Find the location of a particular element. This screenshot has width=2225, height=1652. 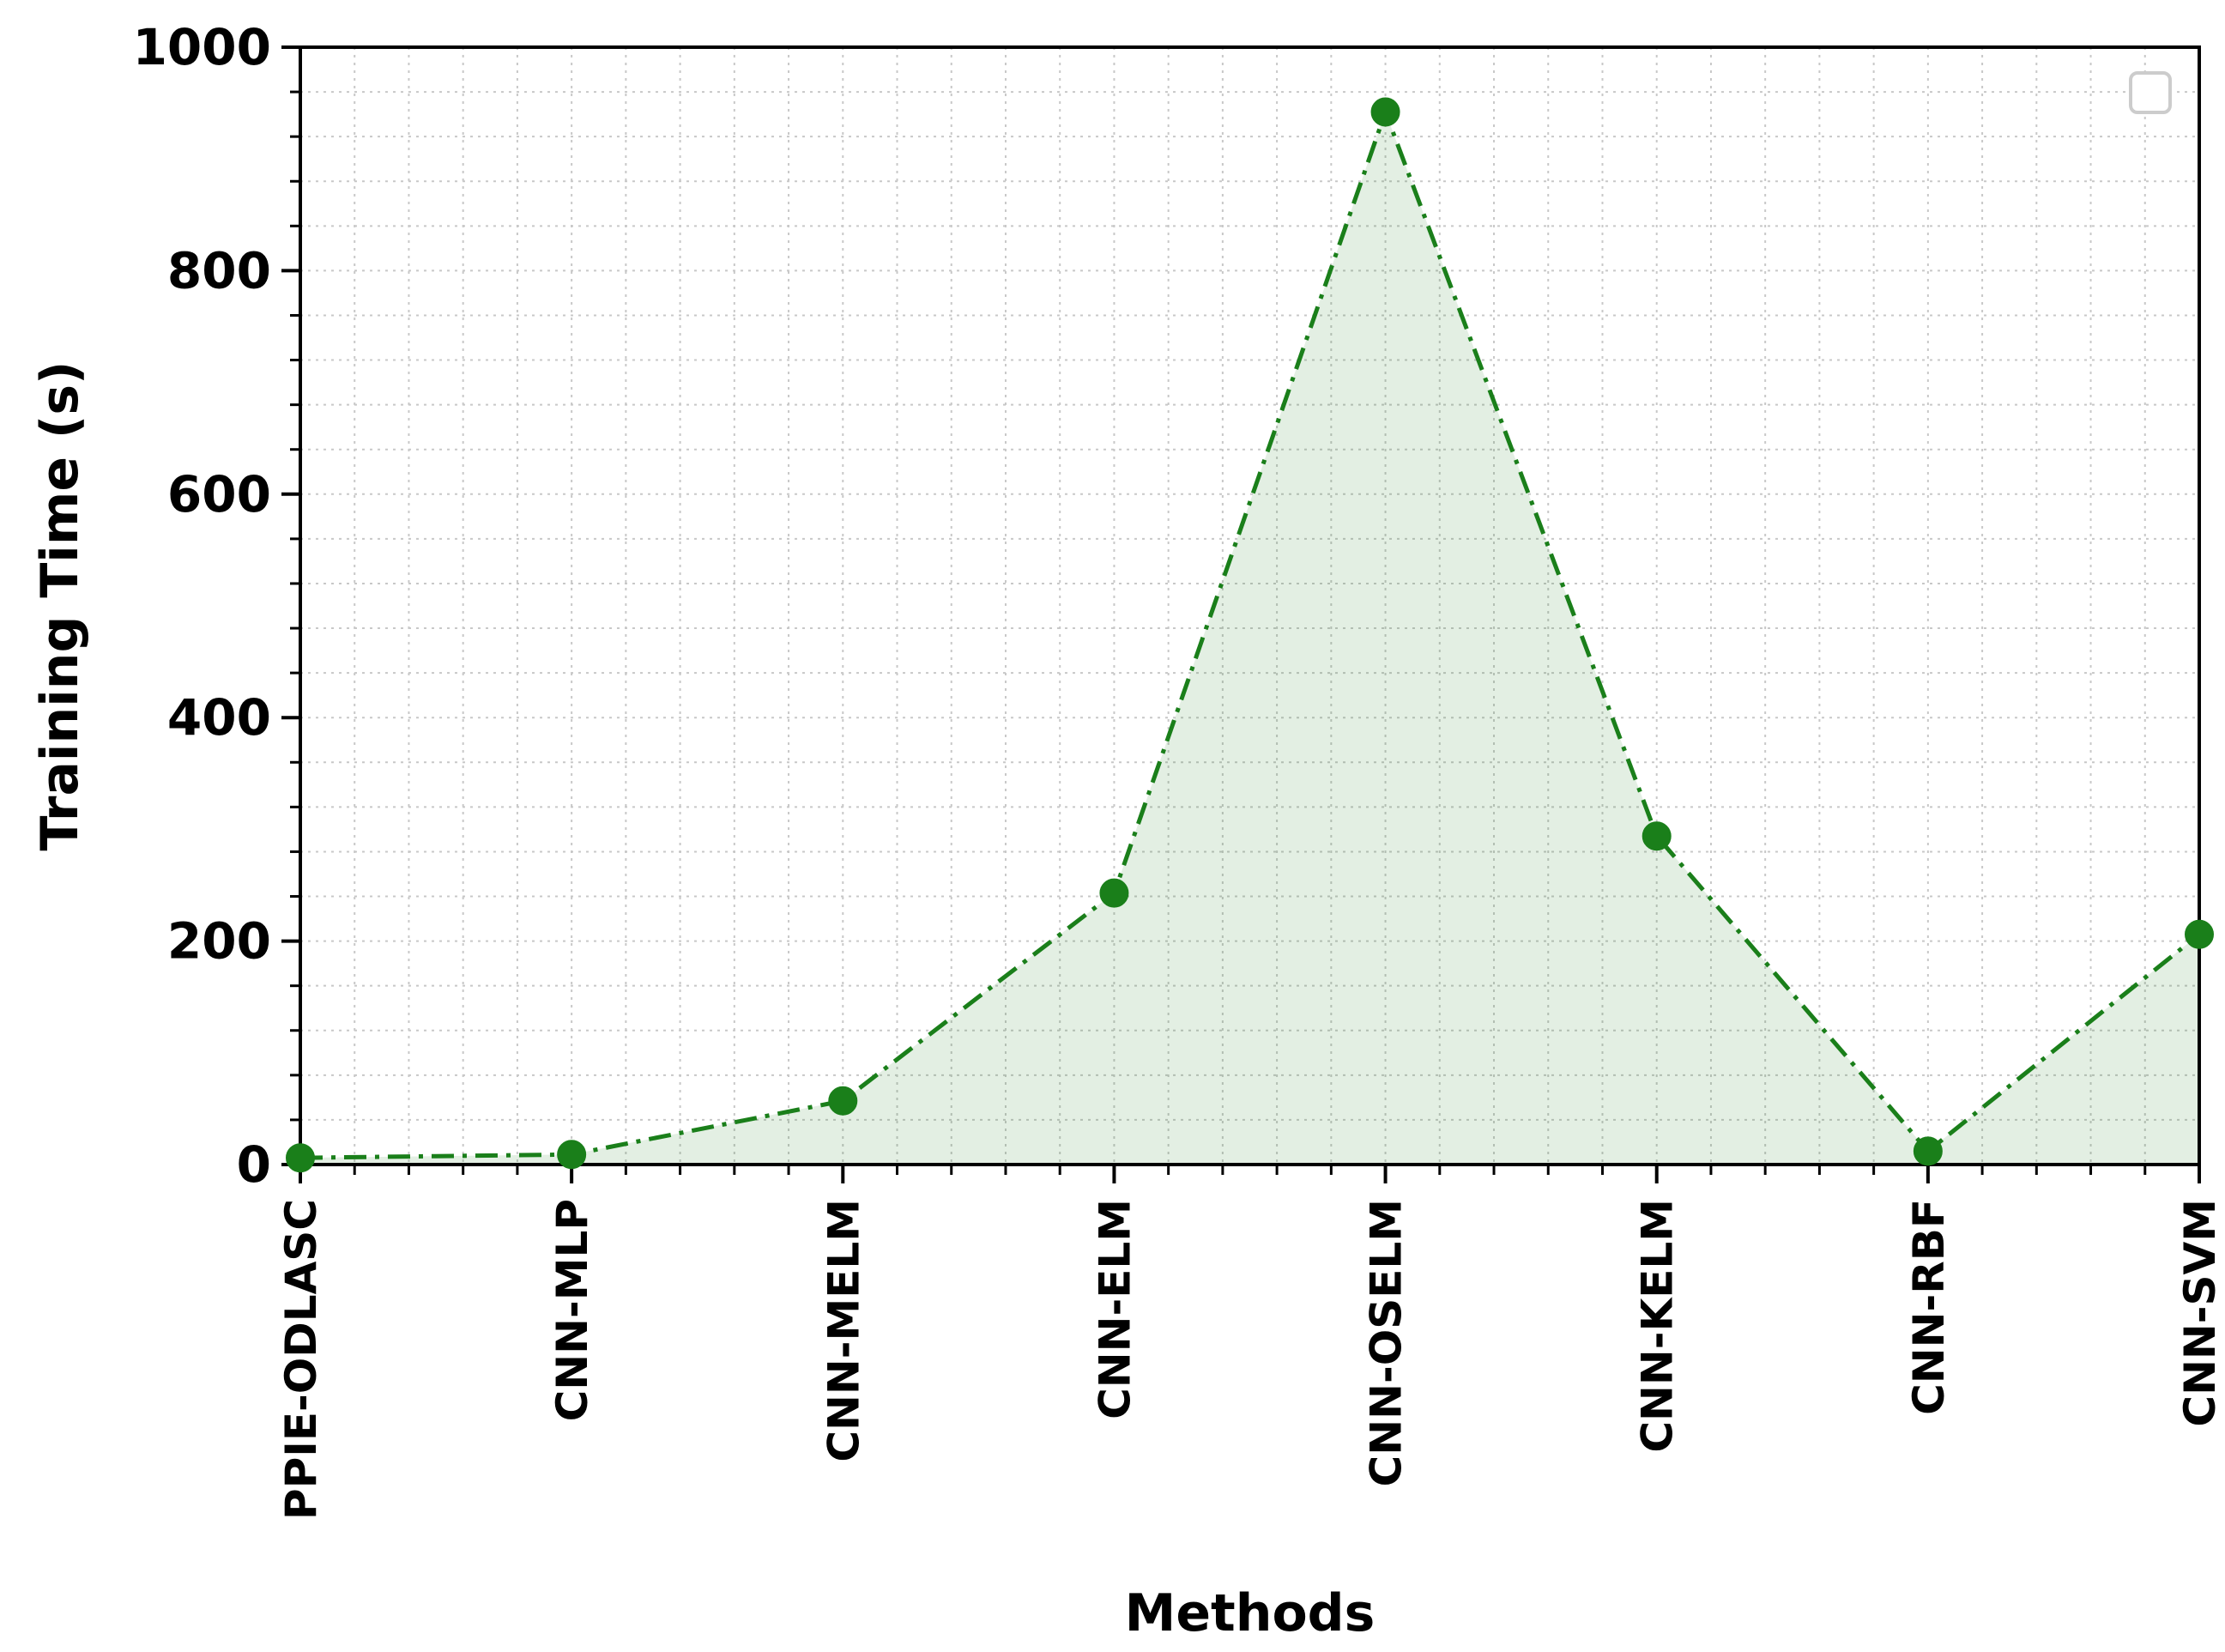

y-tick-label: 800 is located at coordinates (219, 270).